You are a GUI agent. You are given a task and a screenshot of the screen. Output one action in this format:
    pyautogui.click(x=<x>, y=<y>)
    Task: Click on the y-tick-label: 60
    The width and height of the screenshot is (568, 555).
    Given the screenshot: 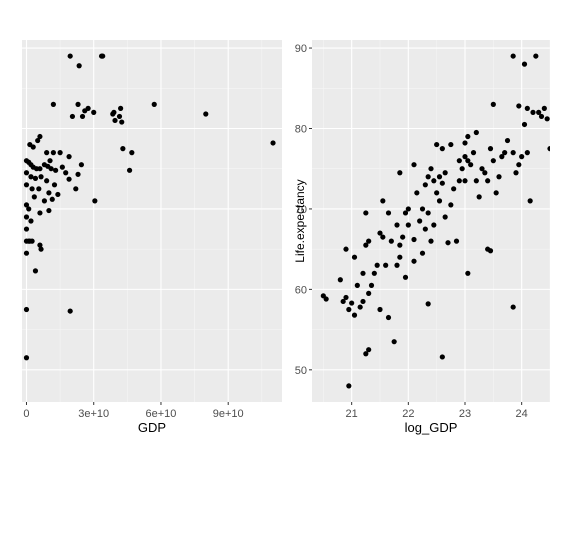 What is the action you would take?
    pyautogui.click(x=301, y=290)
    